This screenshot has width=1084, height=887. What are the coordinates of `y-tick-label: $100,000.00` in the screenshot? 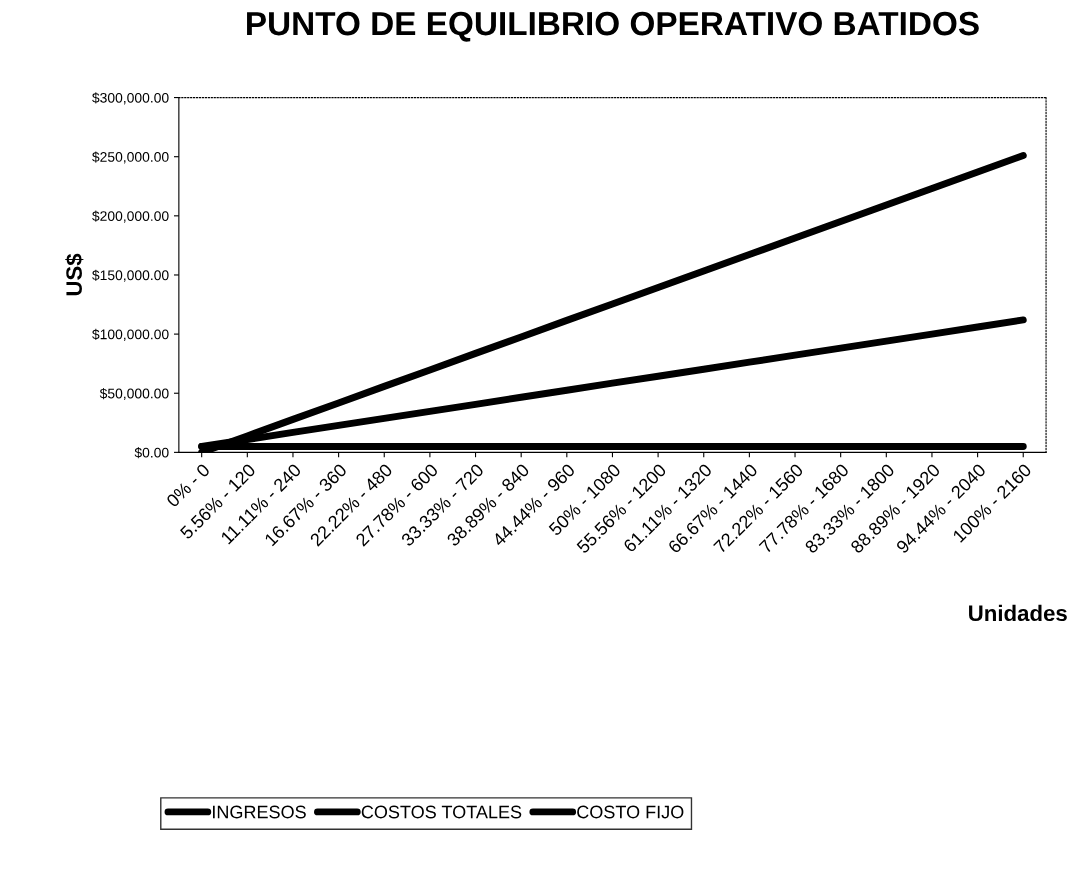 It's located at (130, 334).